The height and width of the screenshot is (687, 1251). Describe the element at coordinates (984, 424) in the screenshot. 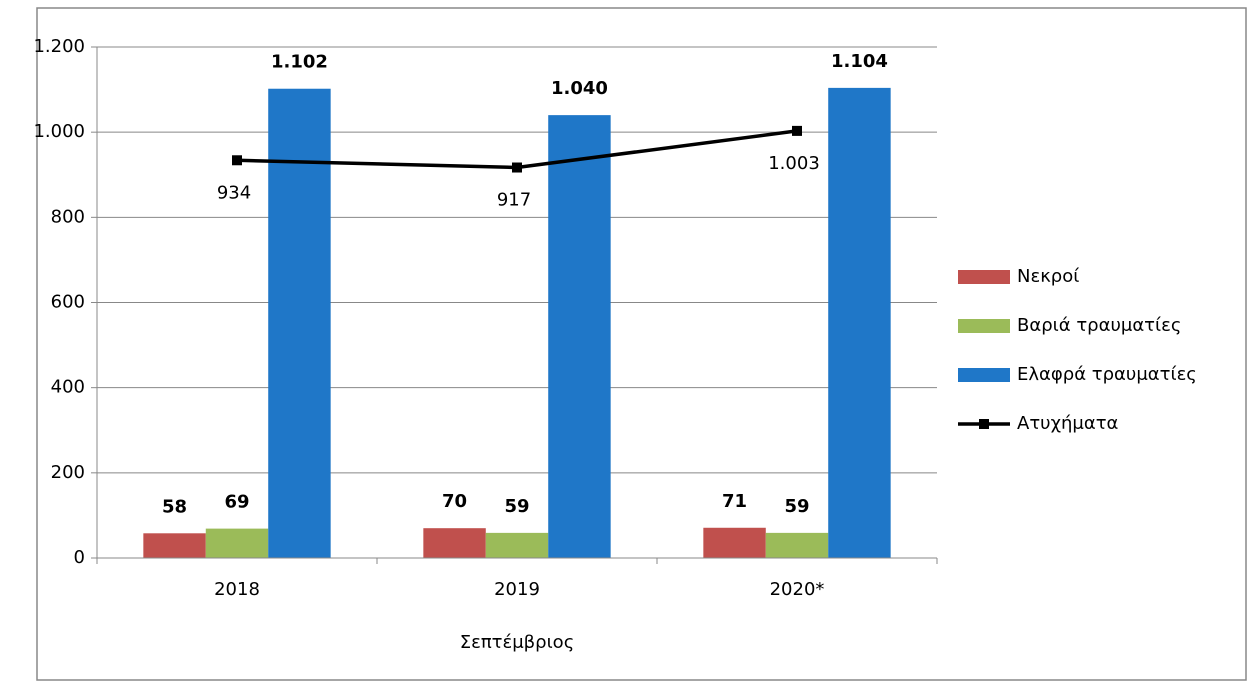

I see `legend-marker` at that location.